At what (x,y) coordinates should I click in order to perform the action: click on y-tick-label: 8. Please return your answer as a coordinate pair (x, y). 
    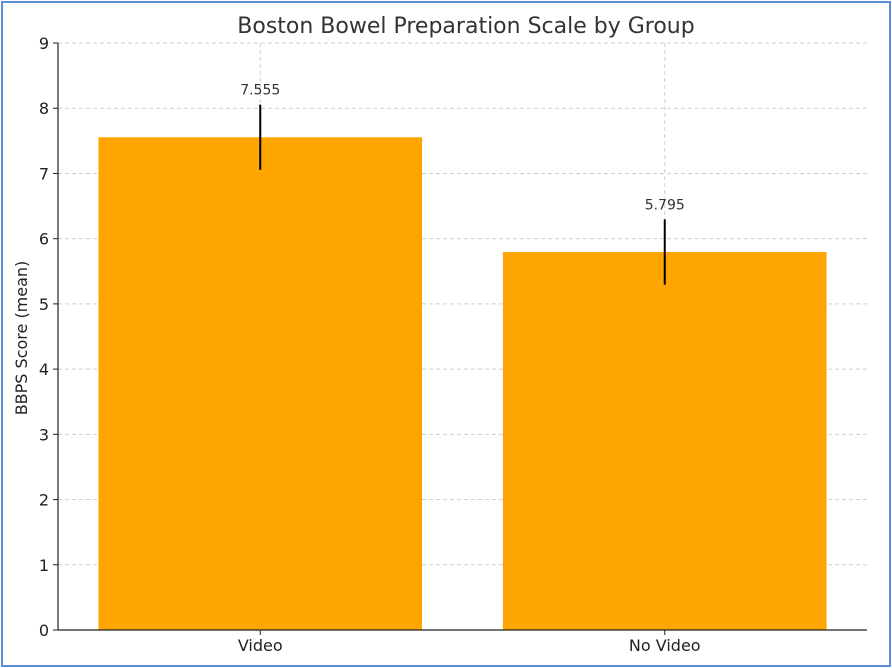
    Looking at the image, I should click on (44, 108).